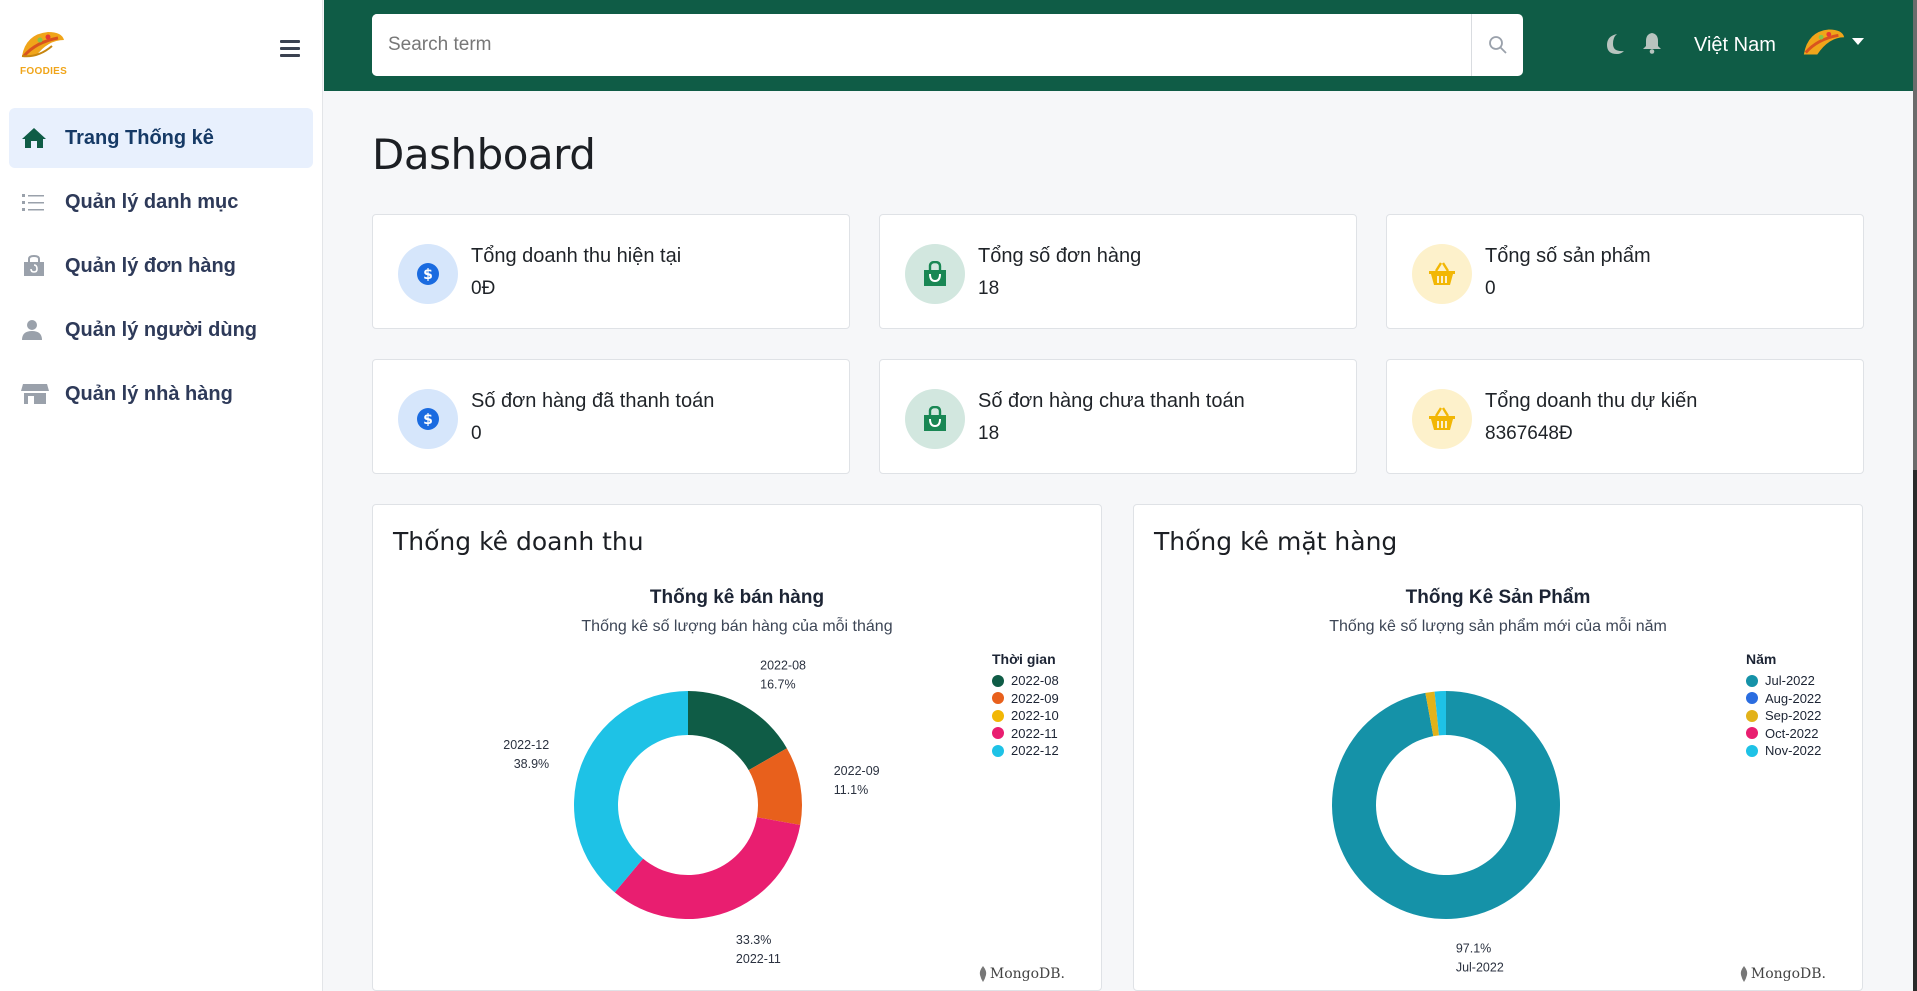 The width and height of the screenshot is (1917, 991). What do you see at coordinates (1034, 733) in the screenshot?
I see `legend-label: 2022-11` at bounding box center [1034, 733].